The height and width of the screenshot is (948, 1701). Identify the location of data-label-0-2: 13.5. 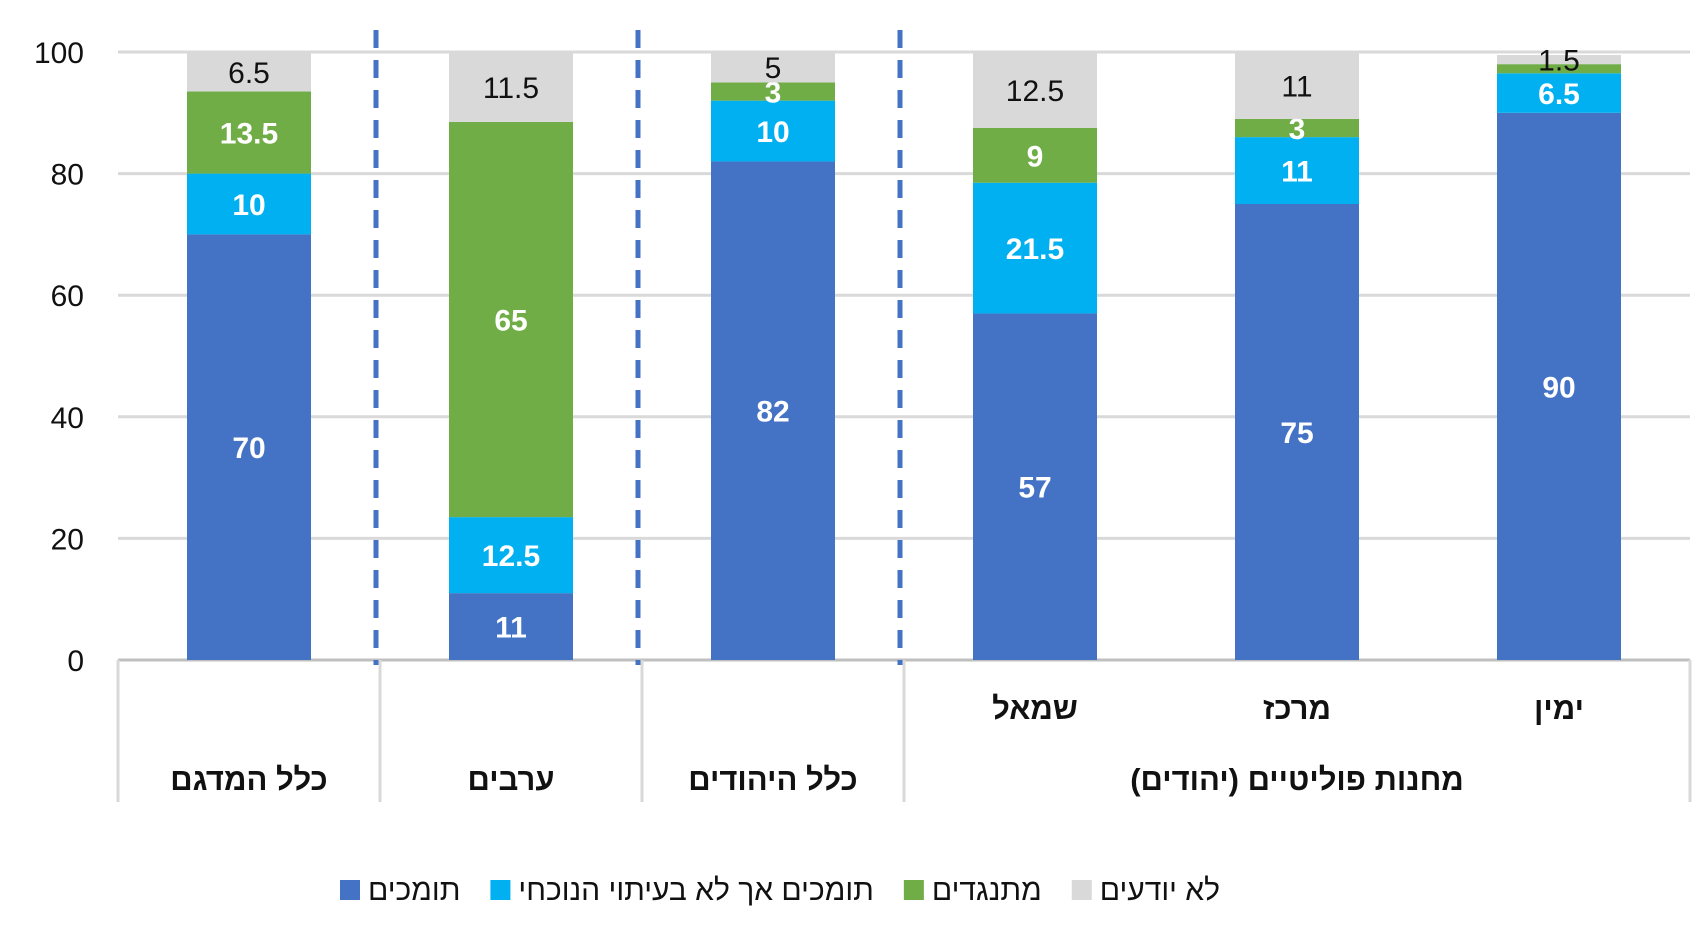
(249, 134).